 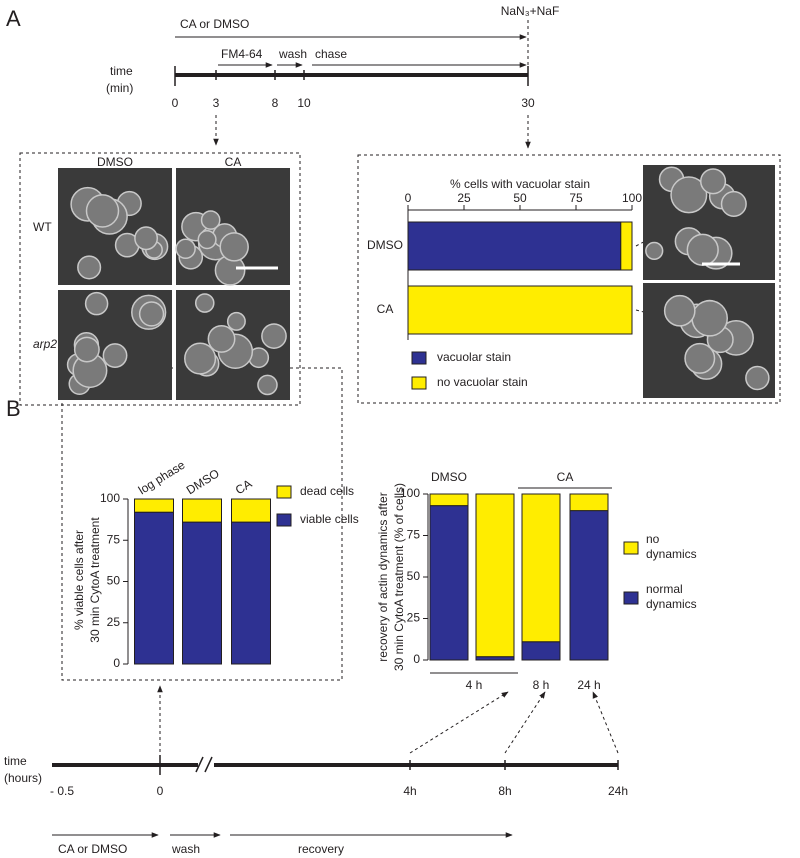 I want to click on column-label: CA, so click(x=233, y=162).